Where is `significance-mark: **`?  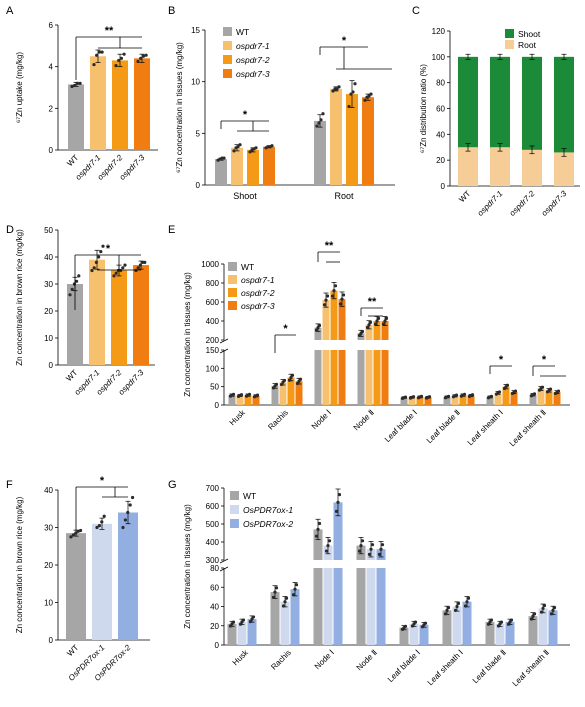
significance-mark: ** is located at coordinates (329, 246).